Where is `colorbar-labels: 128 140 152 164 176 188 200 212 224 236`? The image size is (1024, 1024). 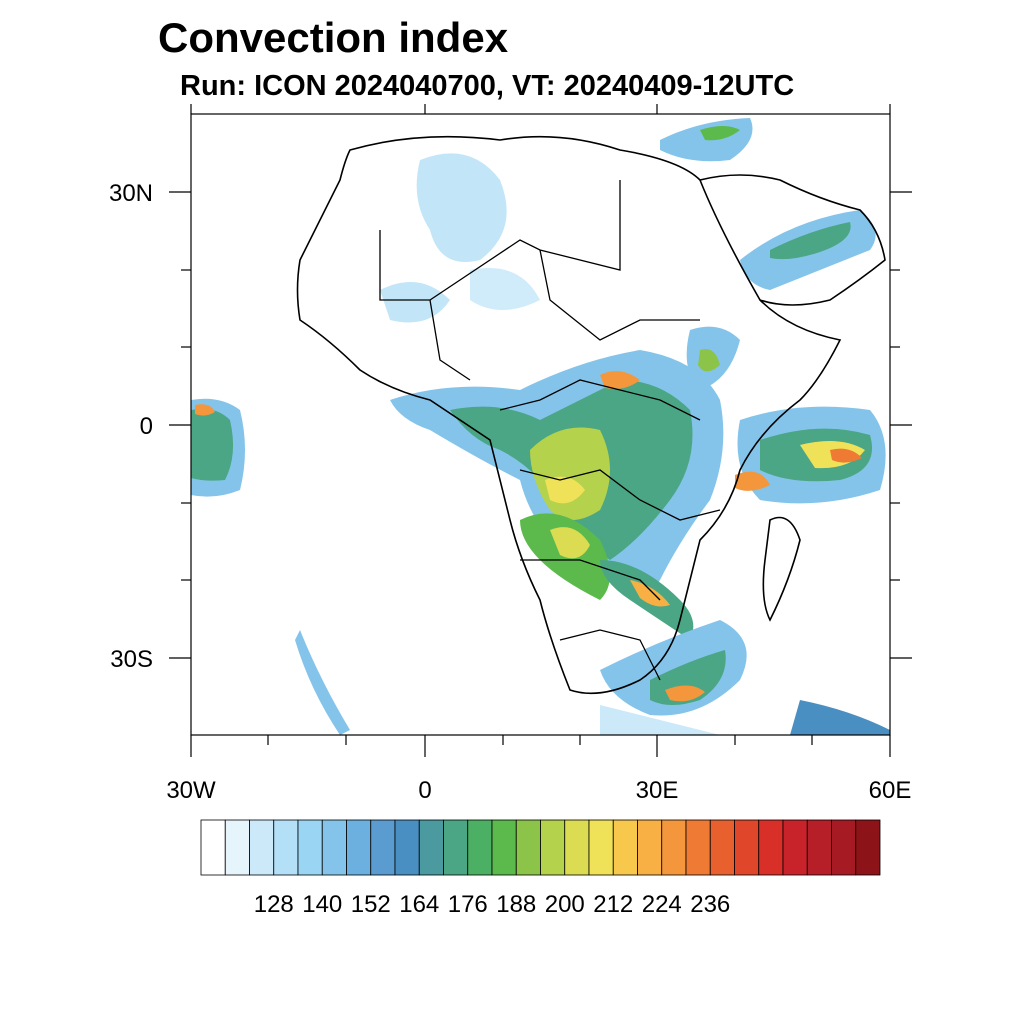 colorbar-labels: 128 140 152 164 176 188 200 212 224 236 is located at coordinates (492, 904).